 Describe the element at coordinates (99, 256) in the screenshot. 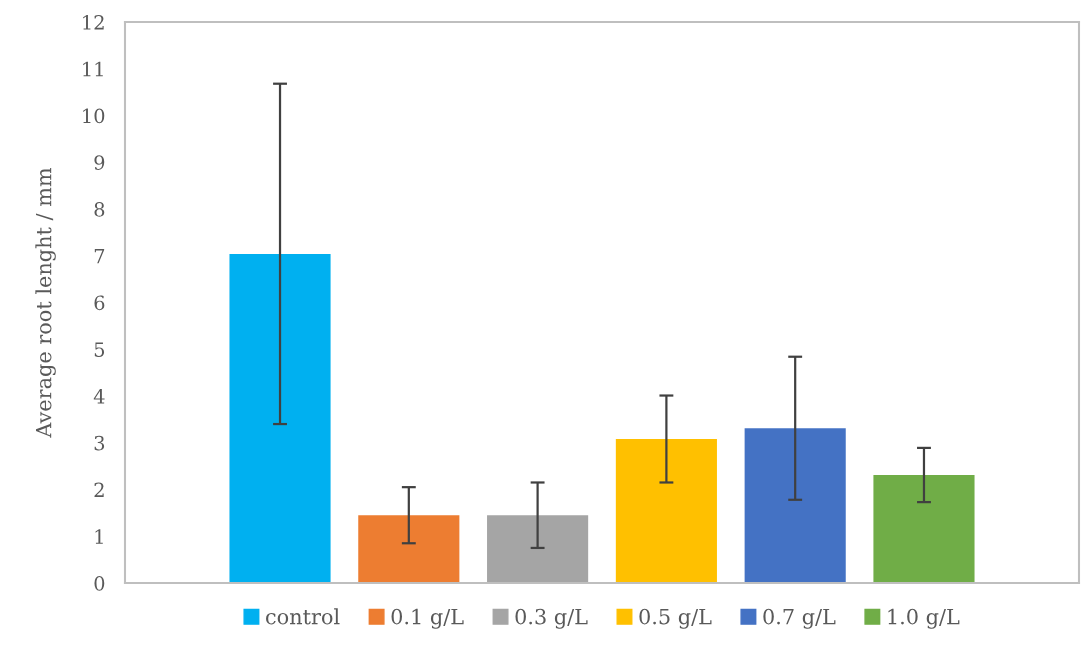

I see `y-tick-label: 7` at that location.